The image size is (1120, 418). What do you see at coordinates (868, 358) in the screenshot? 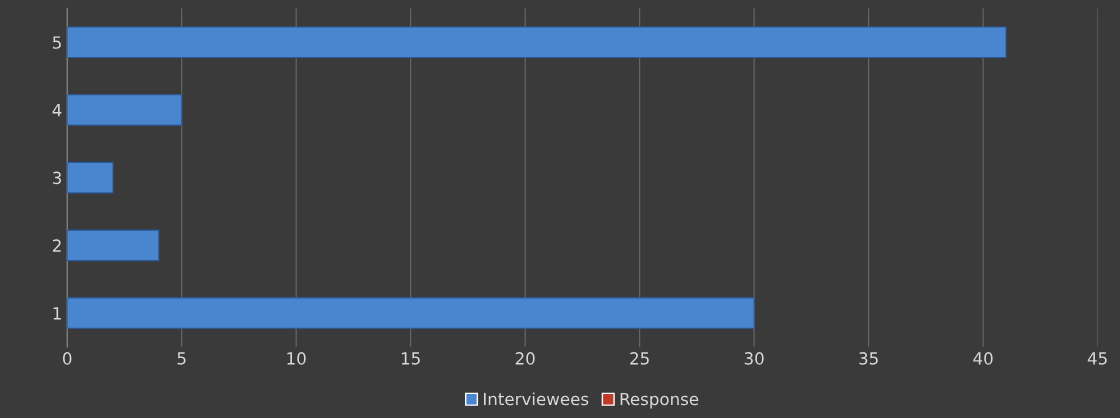
I see `x-tick-label: 35` at bounding box center [868, 358].